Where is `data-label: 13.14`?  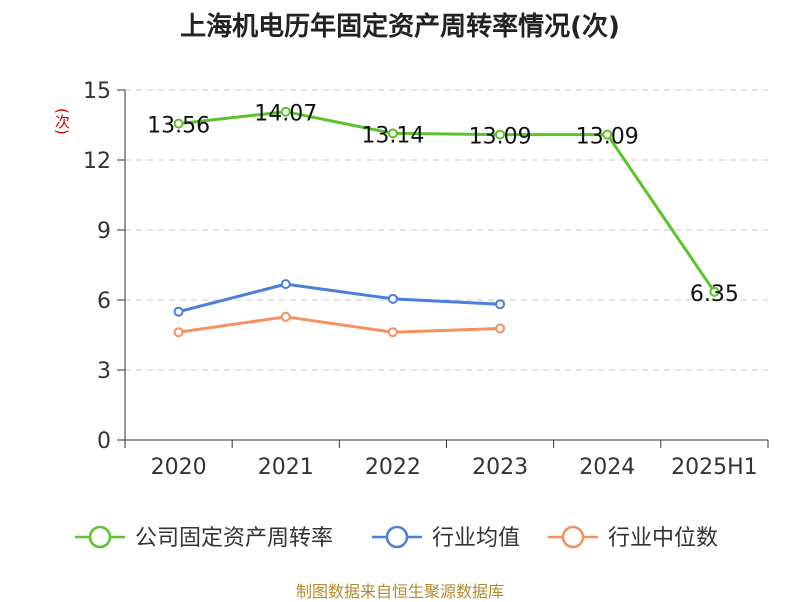 data-label: 13.14 is located at coordinates (392, 135).